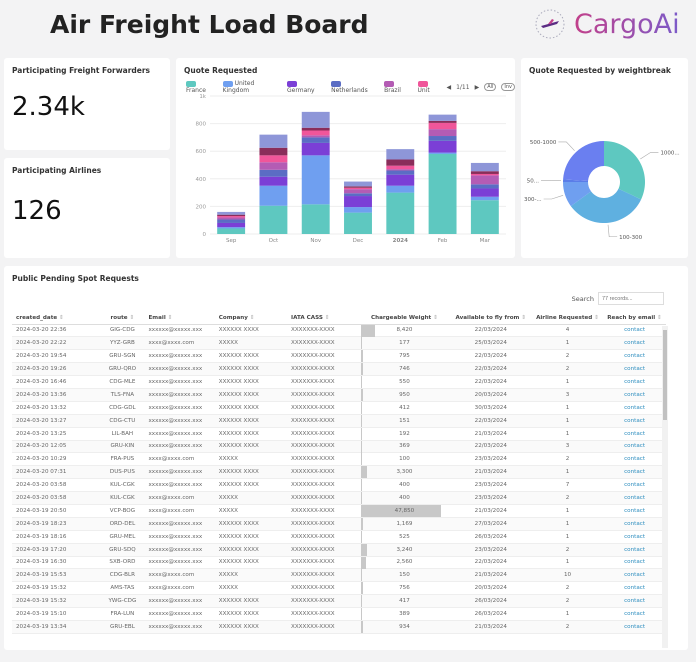 The width and height of the screenshot is (696, 662). What do you see at coordinates (56, 563) in the screenshot?
I see `cell-created-date: 2024-03-19 16:30` at bounding box center [56, 563].